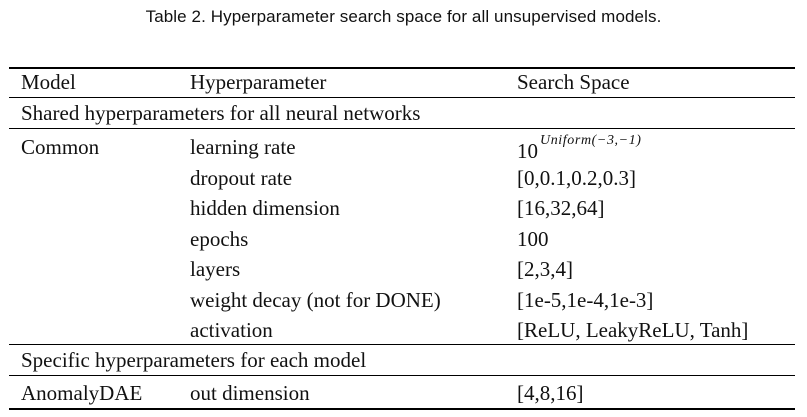 This screenshot has height=417, width=807. Describe the element at coordinates (60, 147) in the screenshot. I see `model-cell: Common` at that location.